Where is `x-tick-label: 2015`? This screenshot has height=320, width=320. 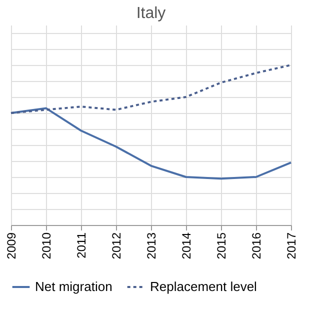
x-tick-label: 2015 is located at coordinates (221, 246).